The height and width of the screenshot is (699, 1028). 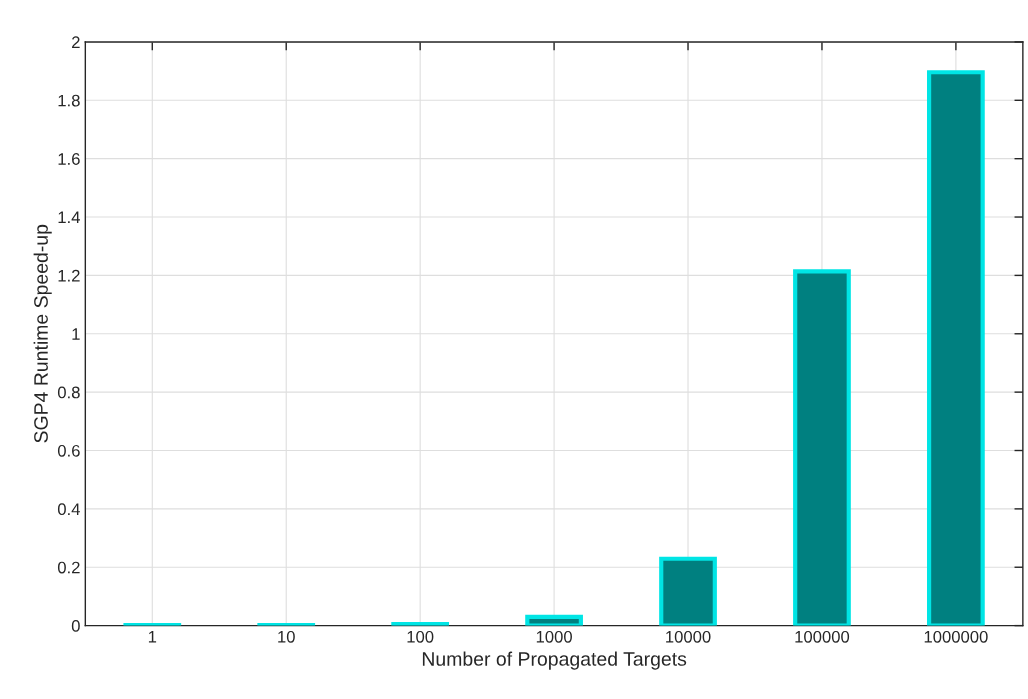 I want to click on y-tick-label: 1.8, so click(x=69, y=100).